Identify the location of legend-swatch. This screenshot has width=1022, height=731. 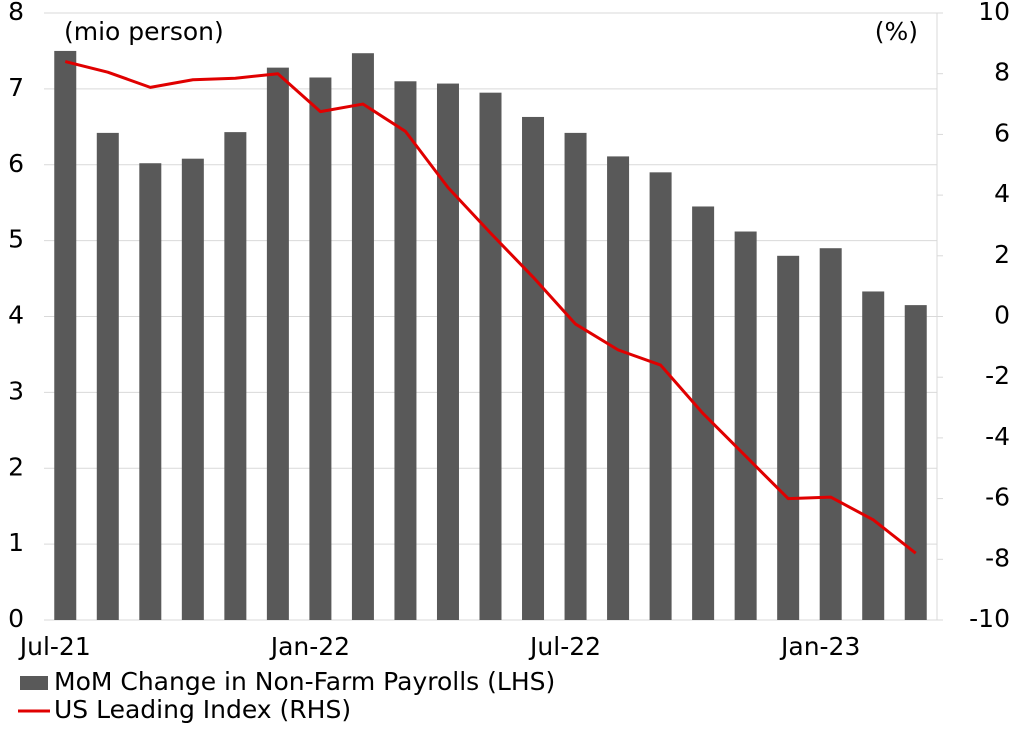
(34, 683).